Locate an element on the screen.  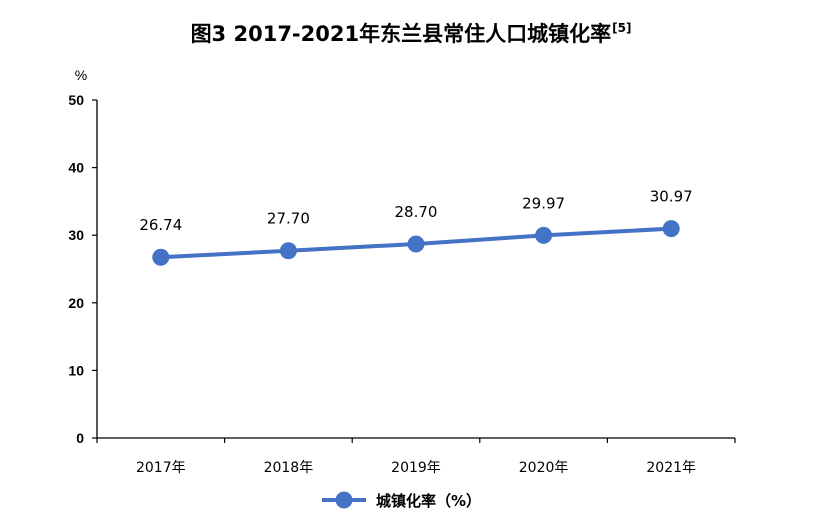
legend-marker is located at coordinates (344, 500).